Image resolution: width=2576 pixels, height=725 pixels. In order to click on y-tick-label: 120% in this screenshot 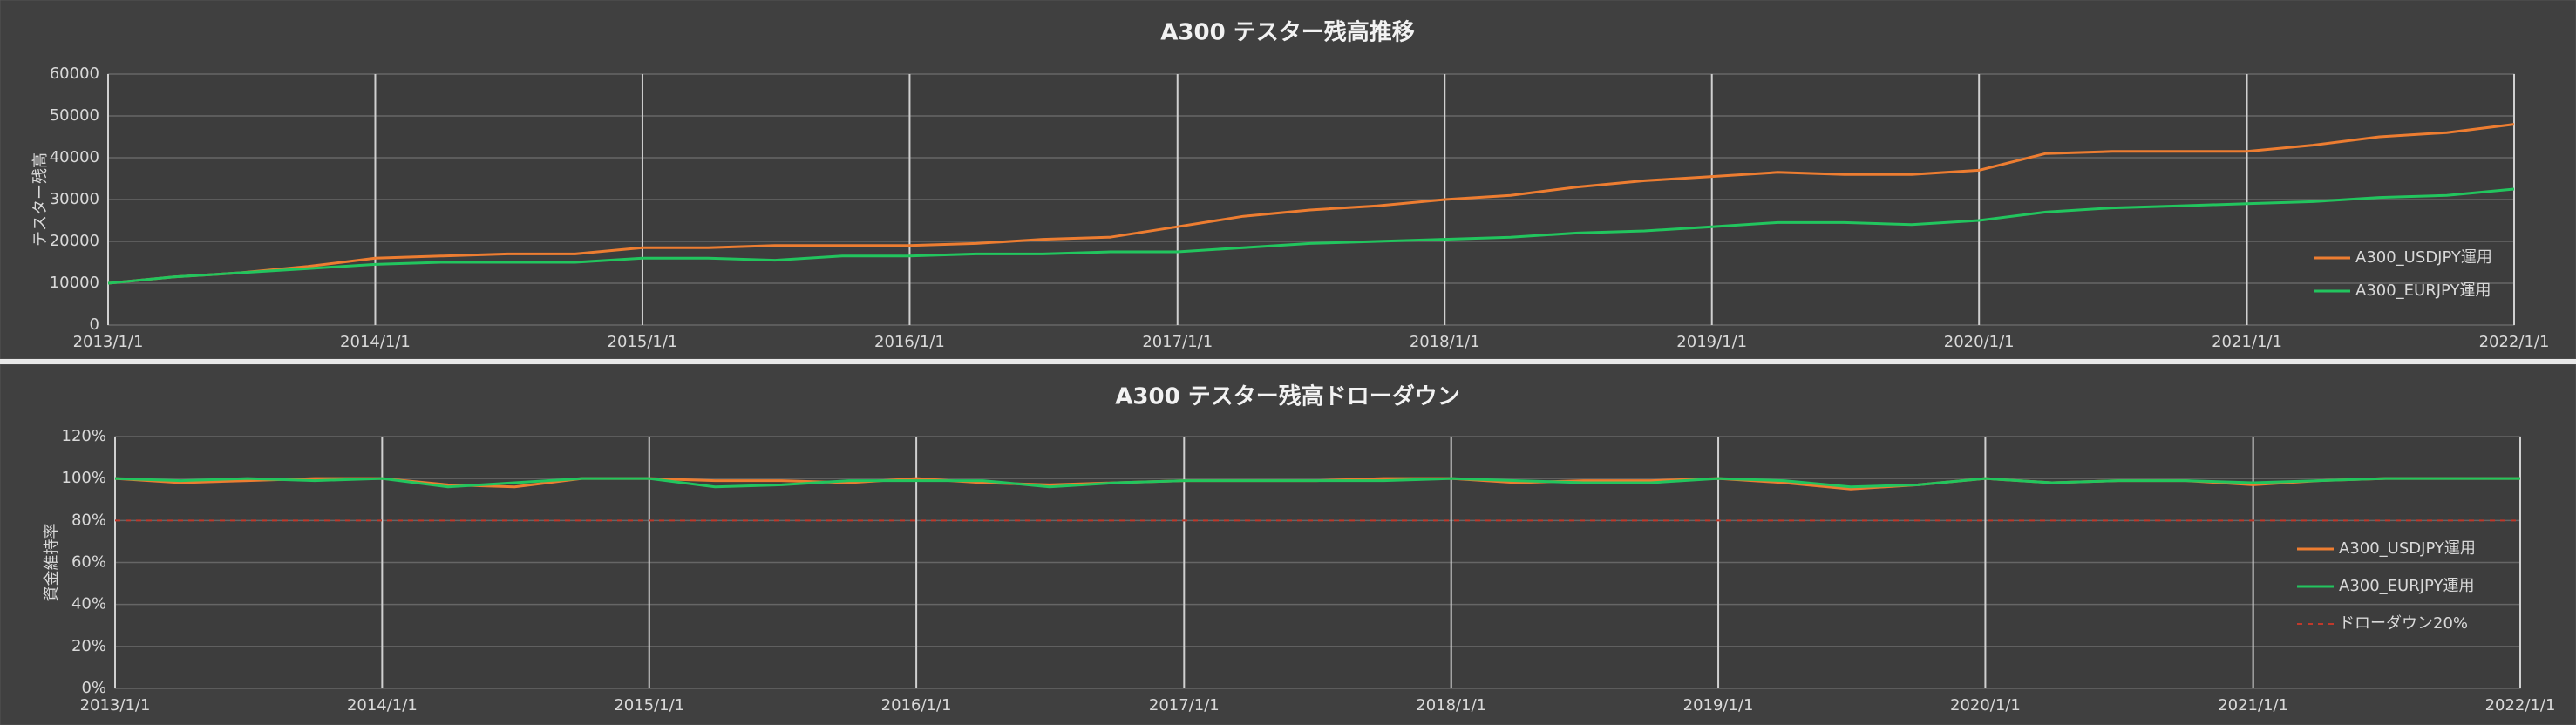, I will do `click(84, 436)`.